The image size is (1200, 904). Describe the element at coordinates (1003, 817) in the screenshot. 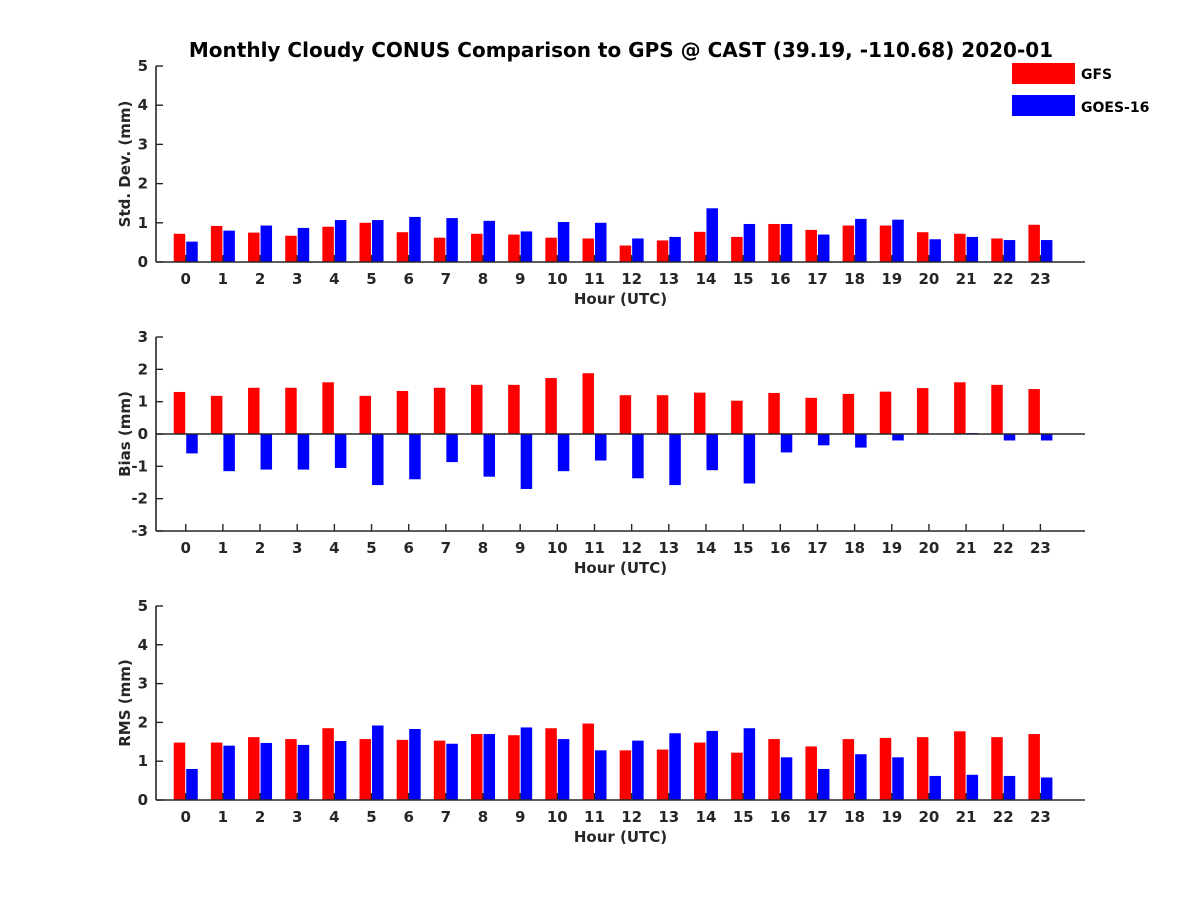

I see `x-tick-label: 22` at that location.